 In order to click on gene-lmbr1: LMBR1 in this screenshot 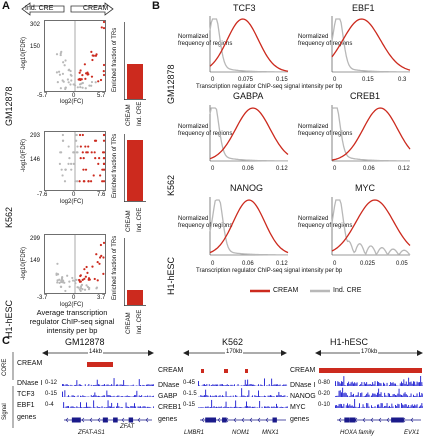, I will do `click(194, 433)`.